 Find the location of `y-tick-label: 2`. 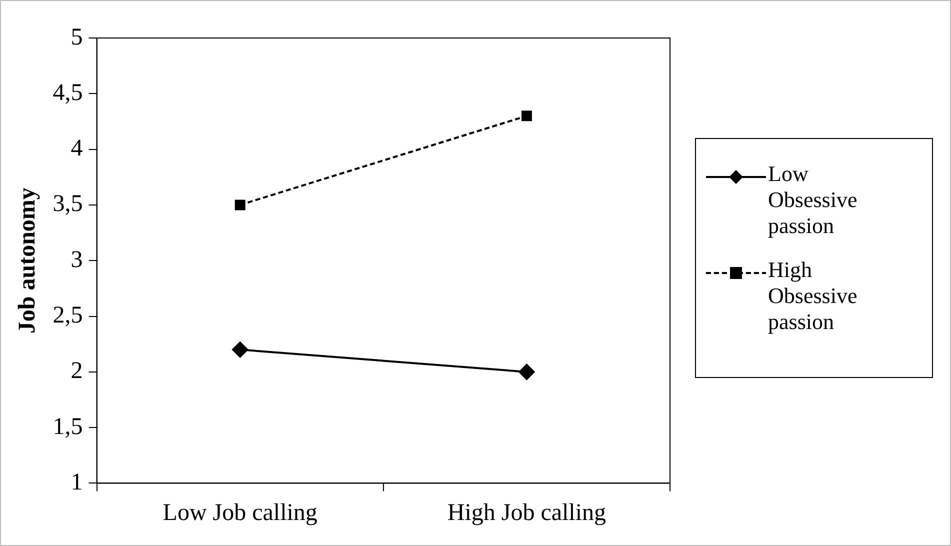

y-tick-label: 2 is located at coordinates (76, 371).